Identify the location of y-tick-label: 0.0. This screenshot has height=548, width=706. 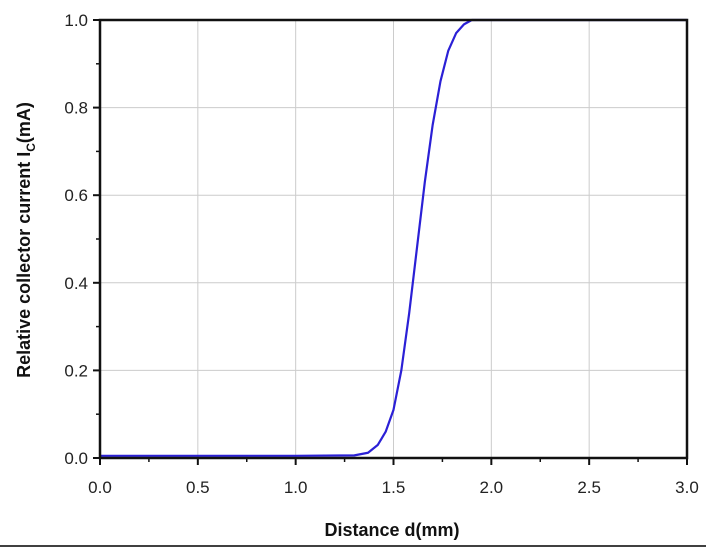
(76, 458).